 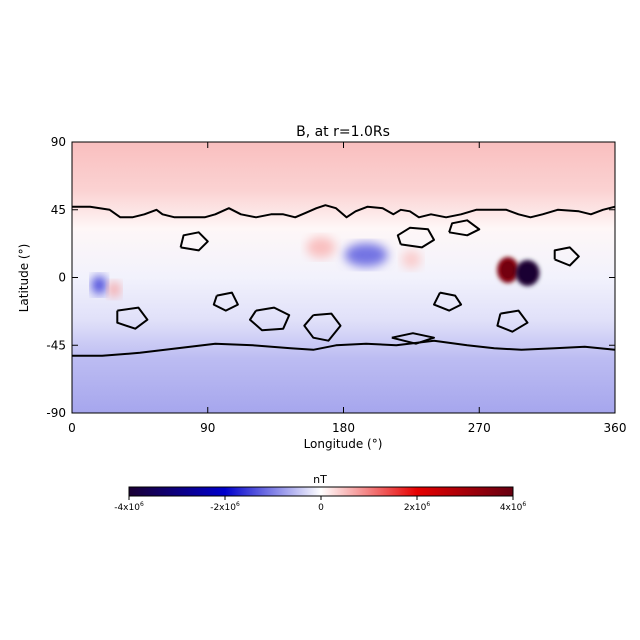 I want to click on x-tick-label: 90, so click(x=207, y=428).